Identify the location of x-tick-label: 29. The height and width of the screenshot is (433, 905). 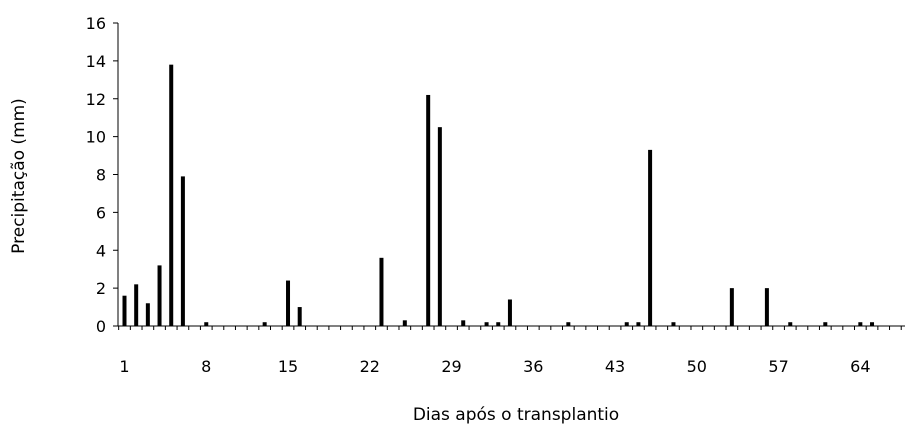
(451, 366).